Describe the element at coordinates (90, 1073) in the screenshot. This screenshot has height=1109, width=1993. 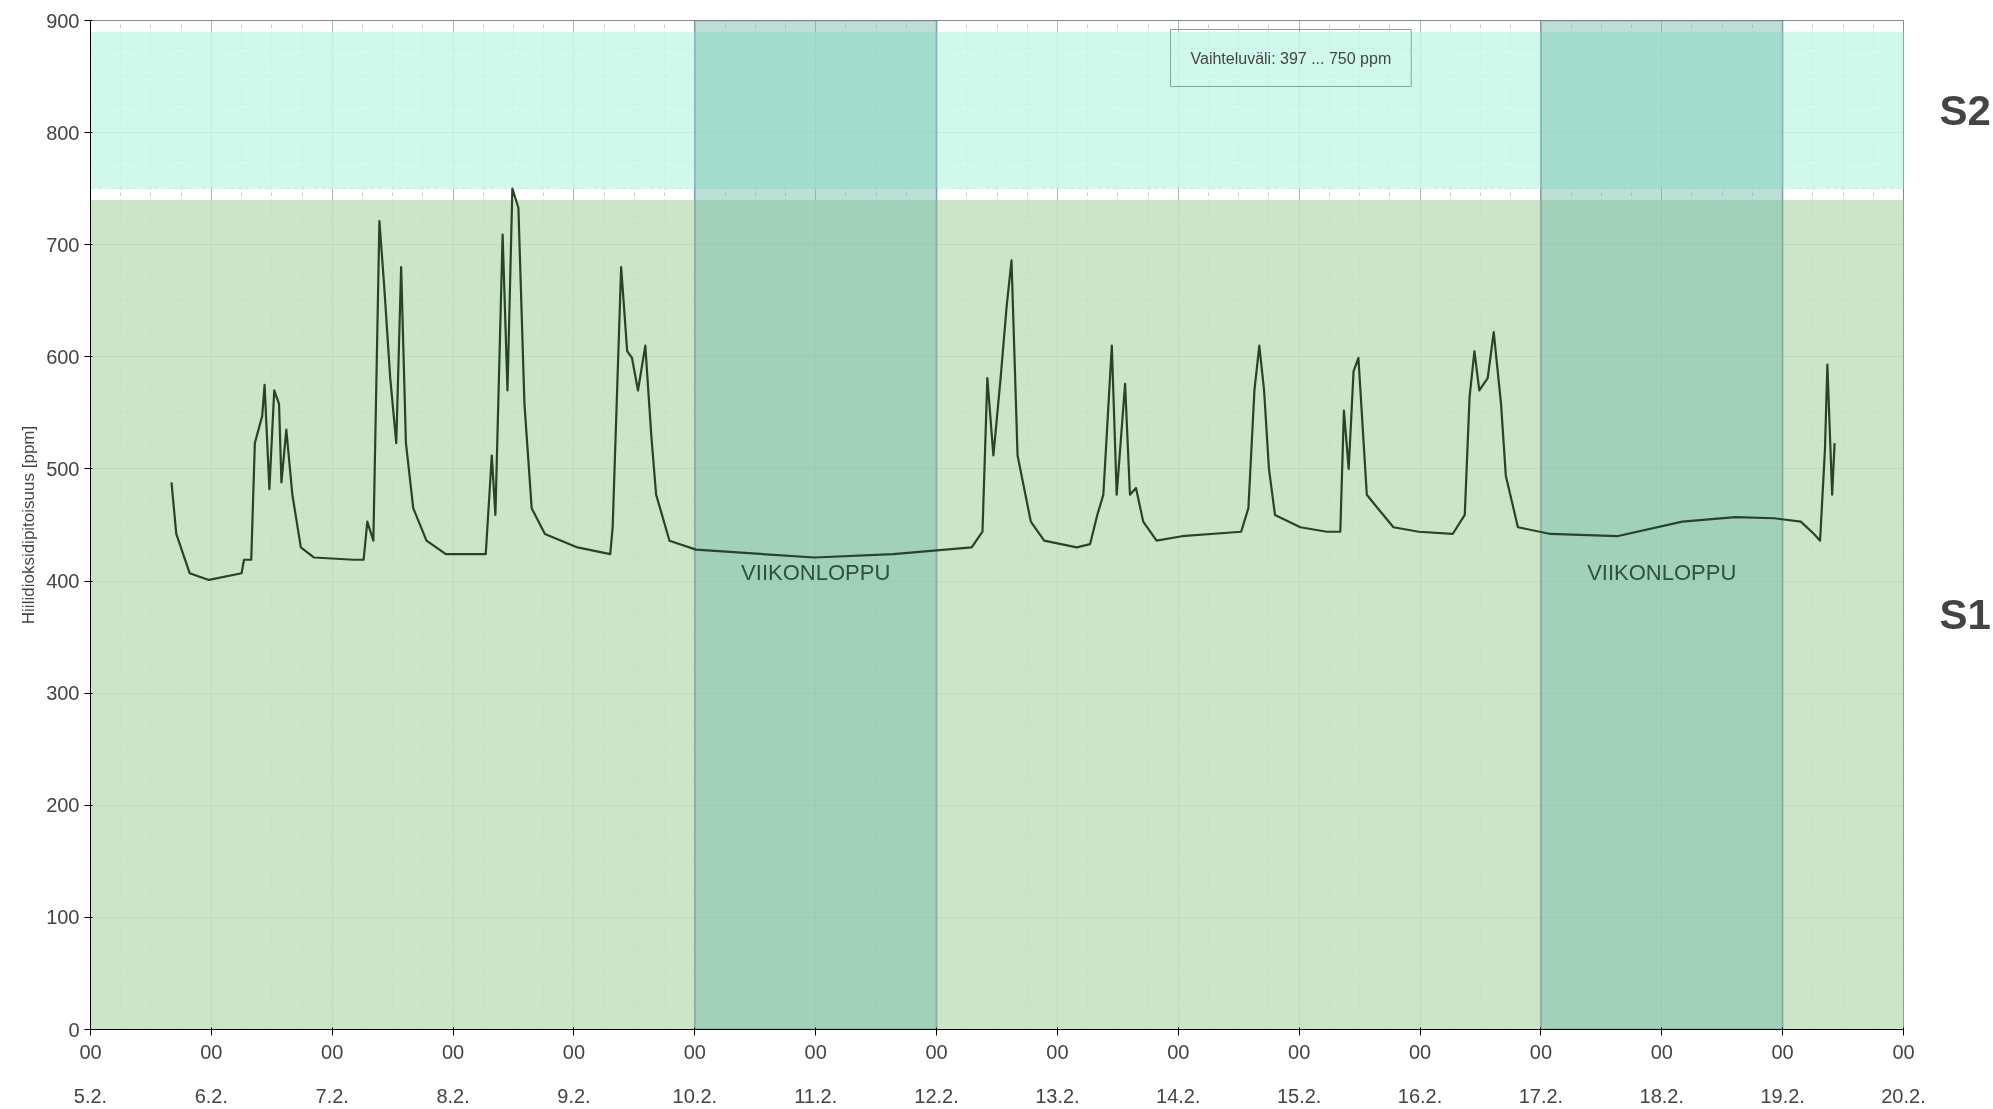
I see `x-tick-label: 00 5.2.` at that location.